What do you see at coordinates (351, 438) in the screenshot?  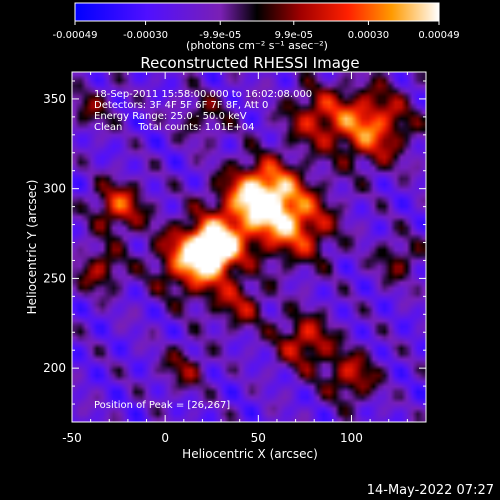 I see `x-tick-label: 100` at bounding box center [351, 438].